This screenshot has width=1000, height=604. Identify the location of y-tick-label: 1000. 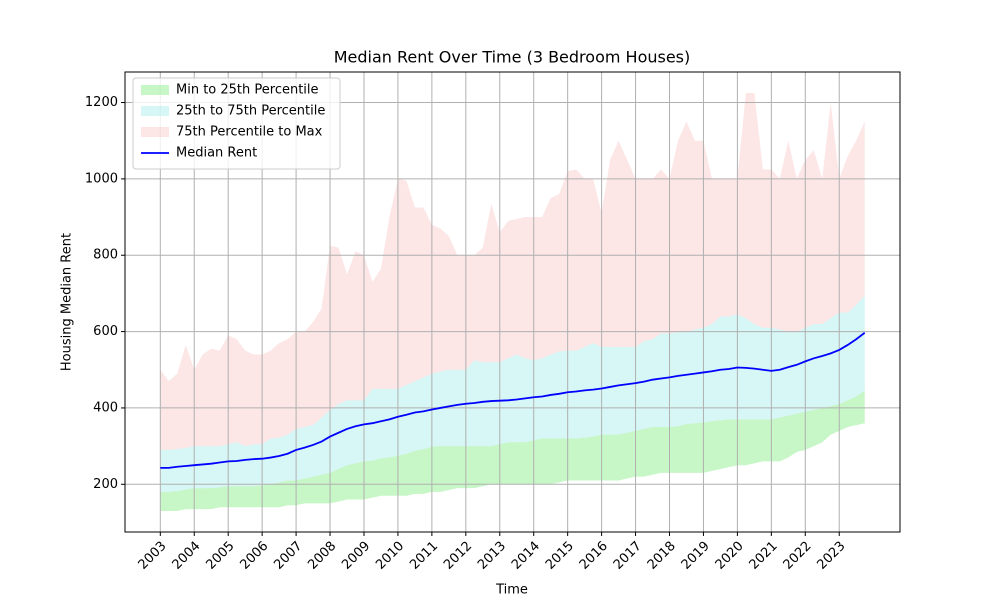
(101, 178).